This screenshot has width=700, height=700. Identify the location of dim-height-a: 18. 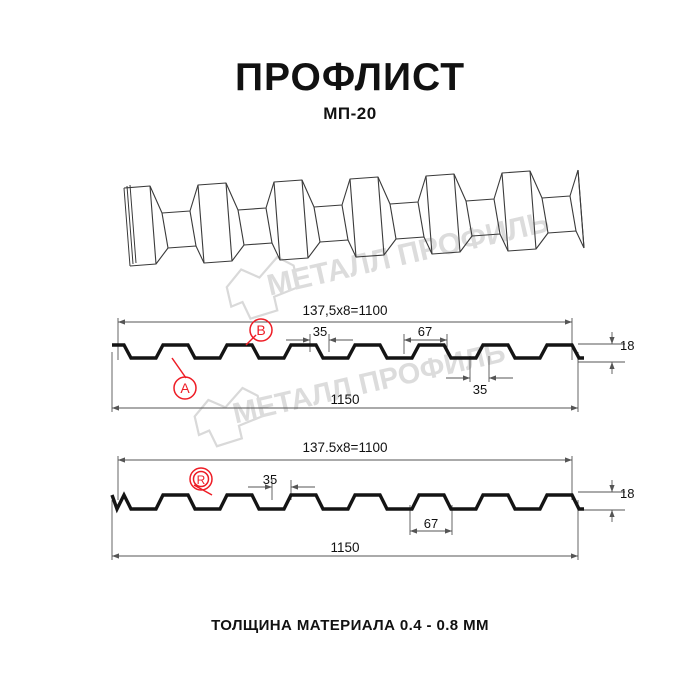
(627, 345).